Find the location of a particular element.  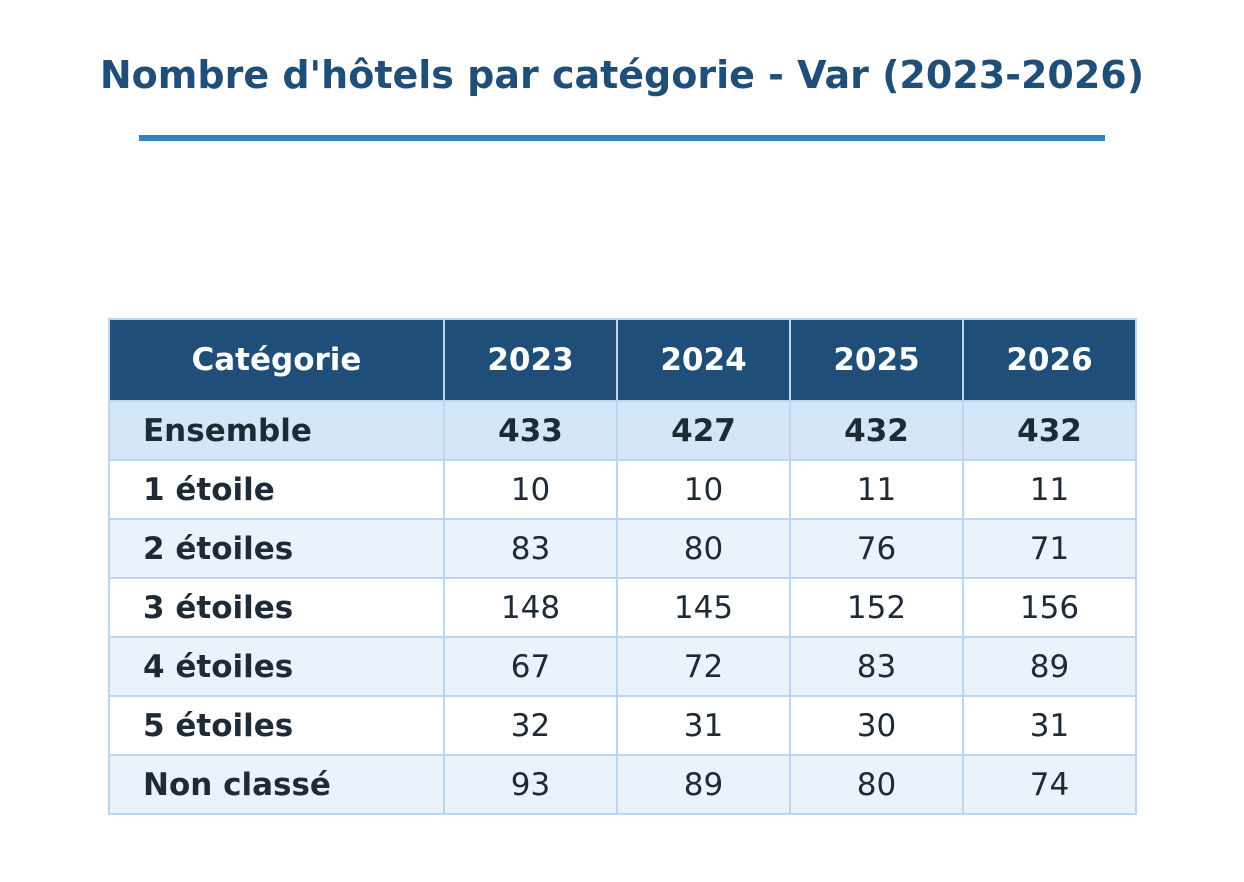

column-header-category: Catégorie is located at coordinates (276, 360).